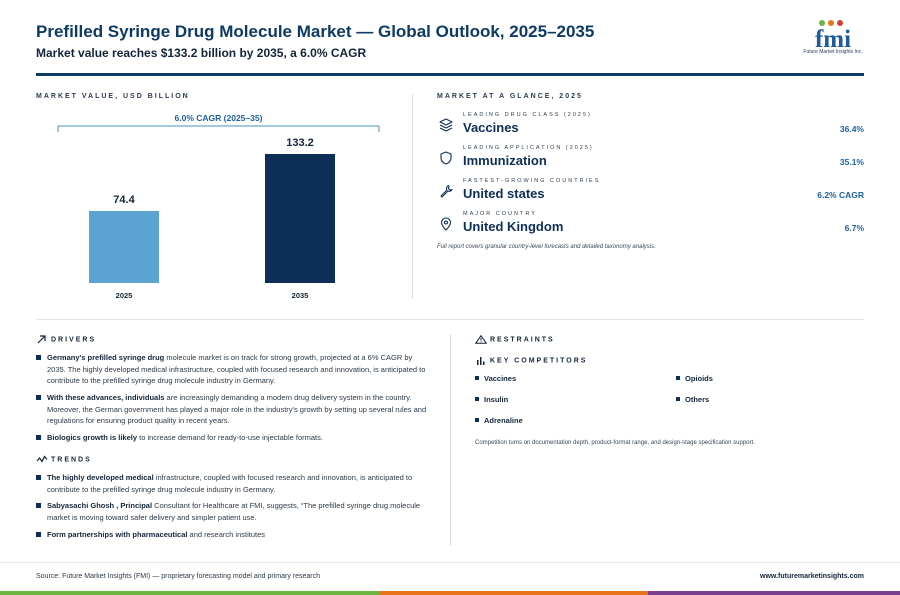  What do you see at coordinates (300, 143) in the screenshot?
I see `bar-value-label: 133.2` at bounding box center [300, 143].